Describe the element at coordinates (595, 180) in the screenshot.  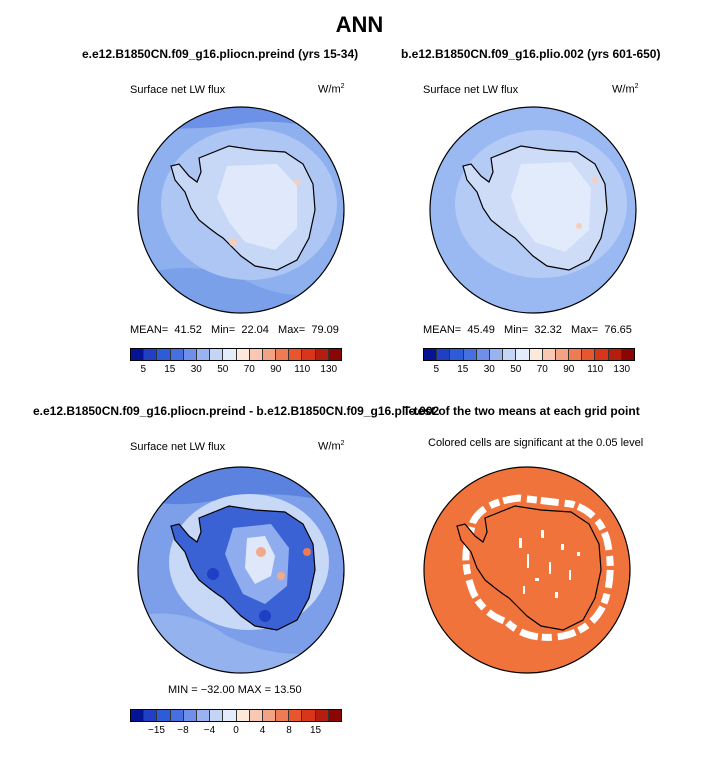
I see `panel2-warm-spot` at that location.